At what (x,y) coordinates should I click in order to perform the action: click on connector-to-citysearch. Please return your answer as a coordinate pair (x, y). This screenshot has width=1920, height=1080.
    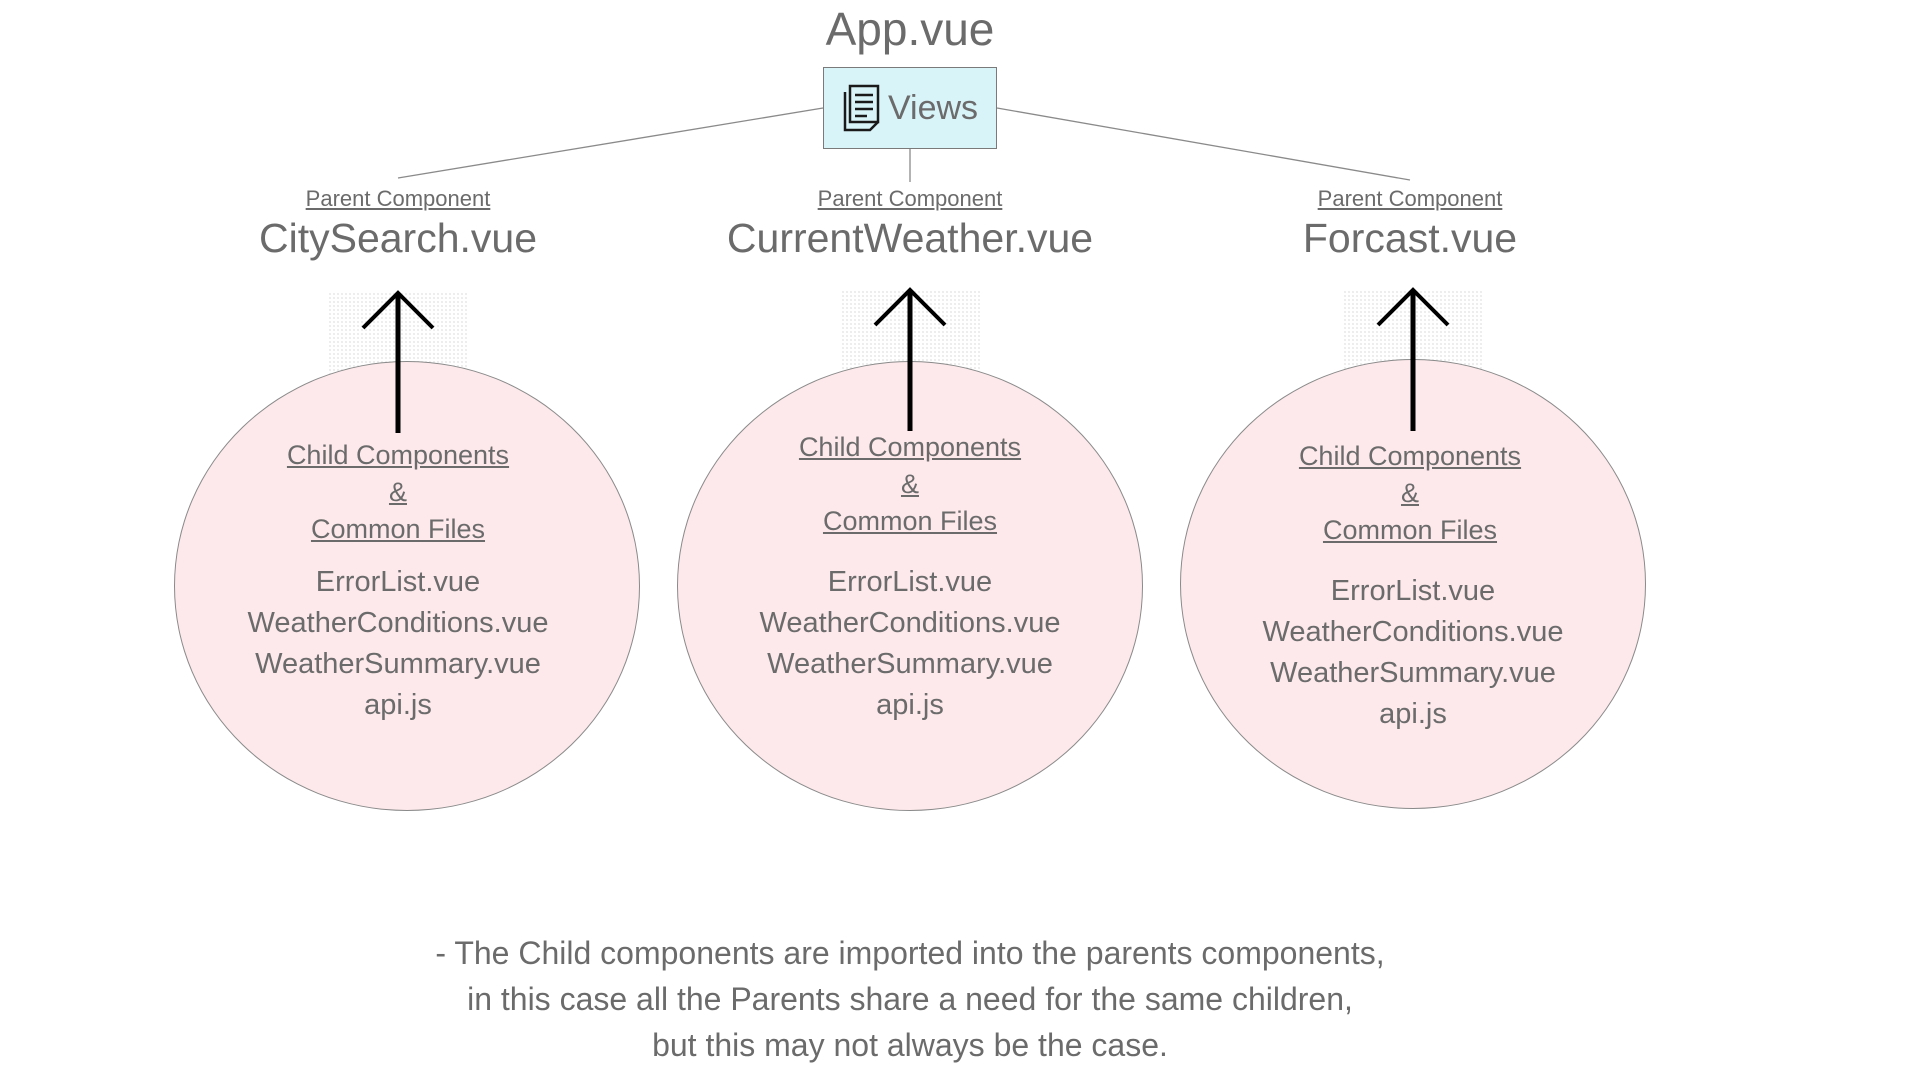
    Looking at the image, I should click on (610, 143).